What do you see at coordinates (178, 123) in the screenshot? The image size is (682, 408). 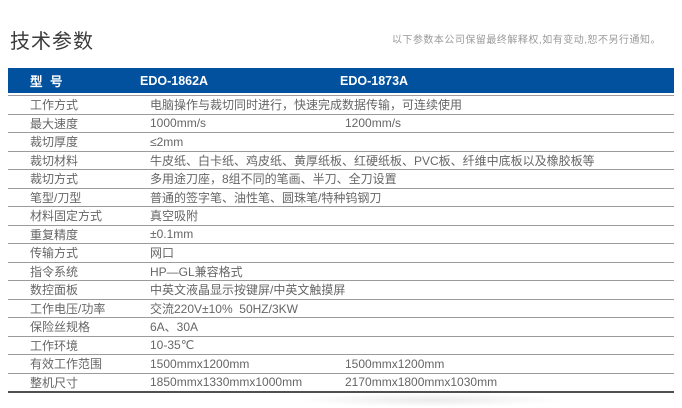 I see `row-value-model1: 1000mm/s` at bounding box center [178, 123].